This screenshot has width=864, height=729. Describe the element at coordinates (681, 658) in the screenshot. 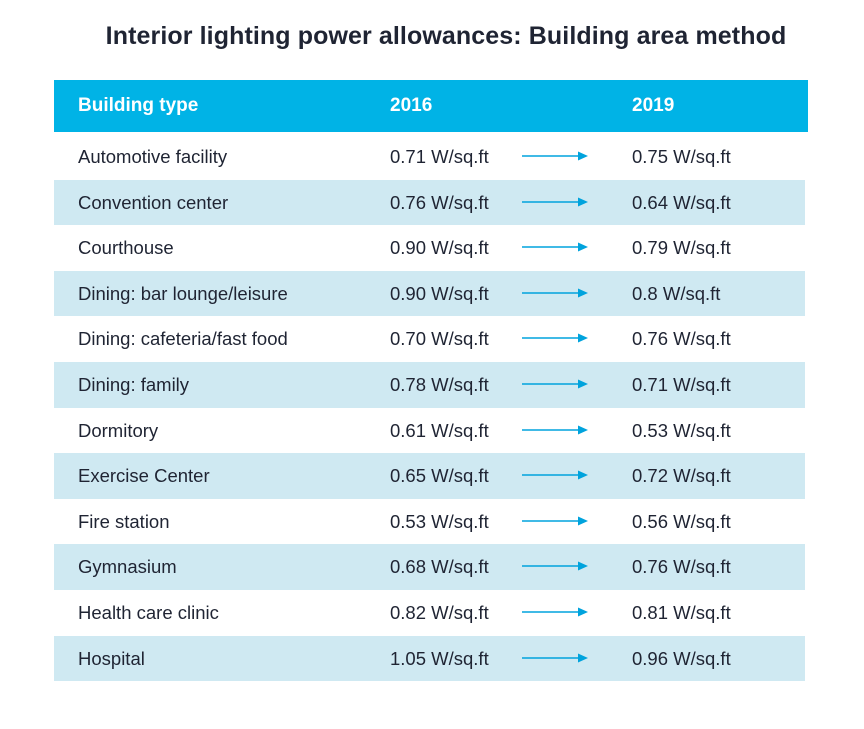

I see `value-2019-cell: 0.96 W/sq.ft` at that location.